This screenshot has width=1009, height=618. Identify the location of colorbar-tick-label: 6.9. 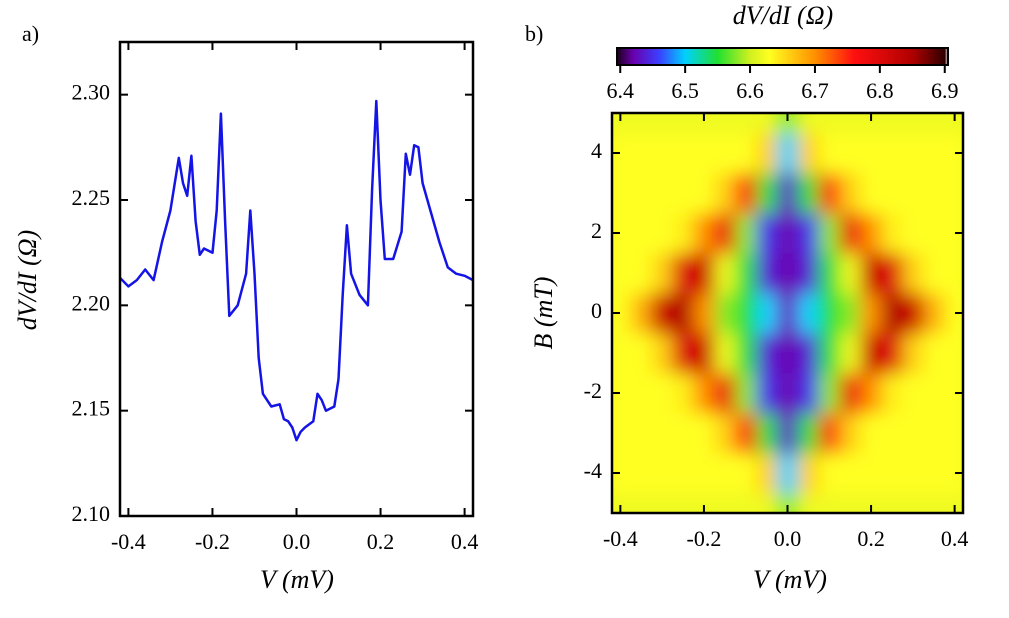
(945, 90).